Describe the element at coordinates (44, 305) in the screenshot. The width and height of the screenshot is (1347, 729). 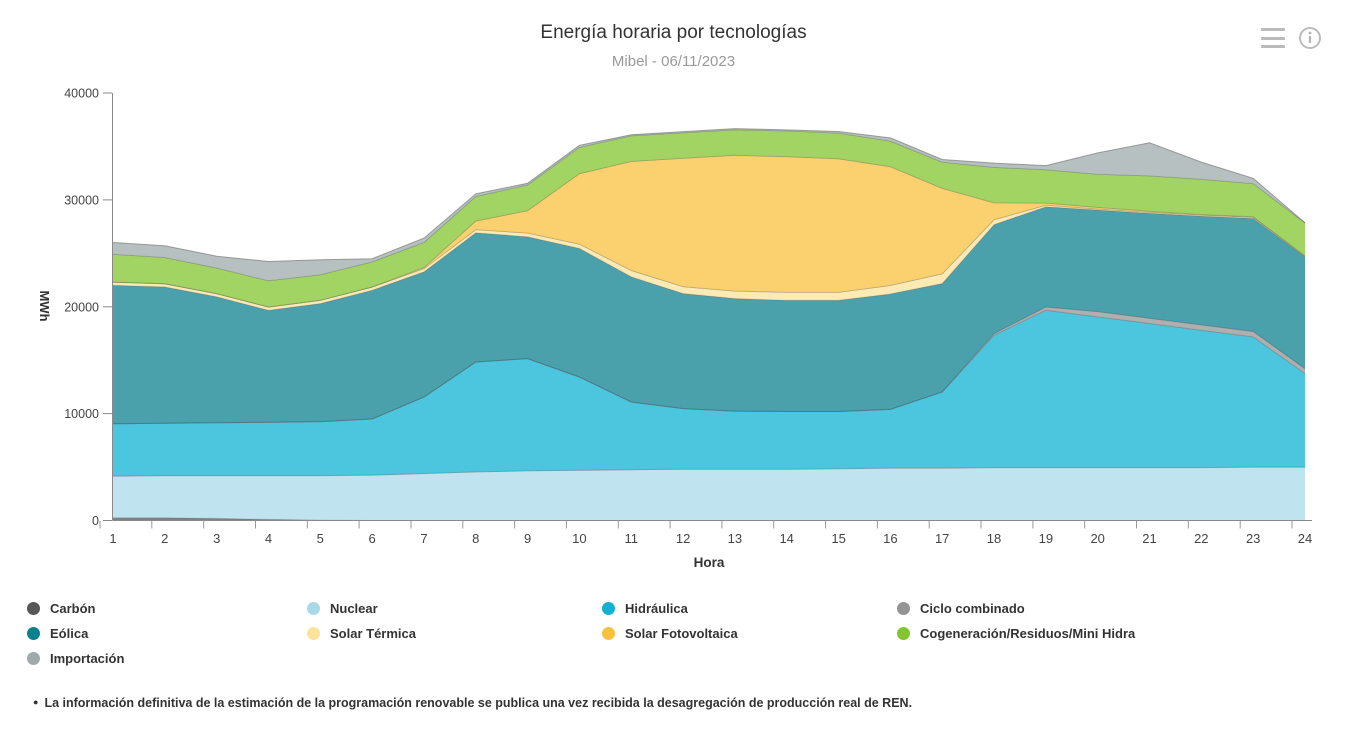
I see `y-axis-title: MWh` at that location.